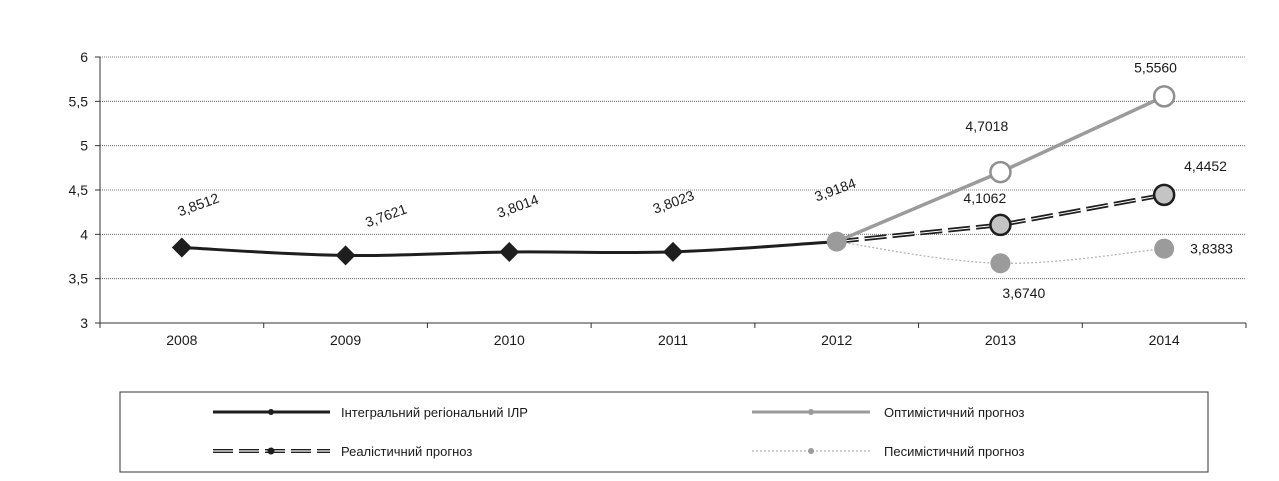 The width and height of the screenshot is (1279, 481). I want to click on legend-label-realistic: Реалістичний прогноз, so click(406, 451).